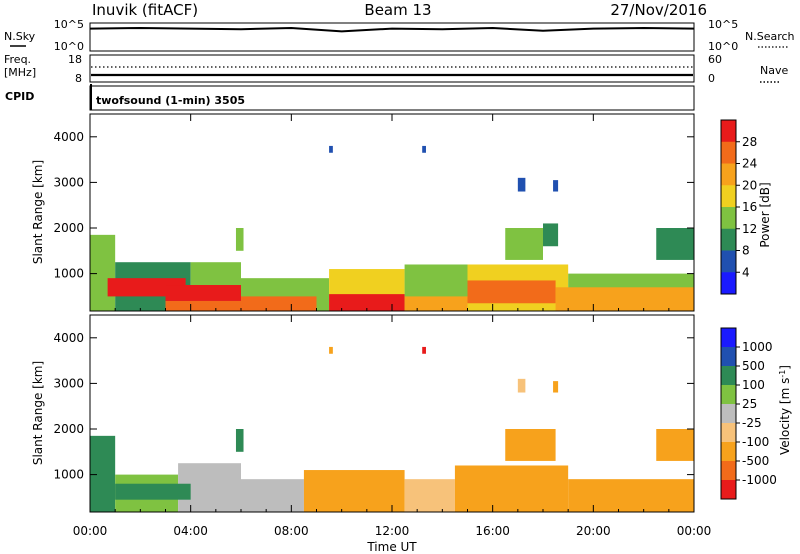 The width and height of the screenshot is (800, 554). Describe the element at coordinates (68, 429) in the screenshot. I see `velocity-ytick-label: 2000` at that location.